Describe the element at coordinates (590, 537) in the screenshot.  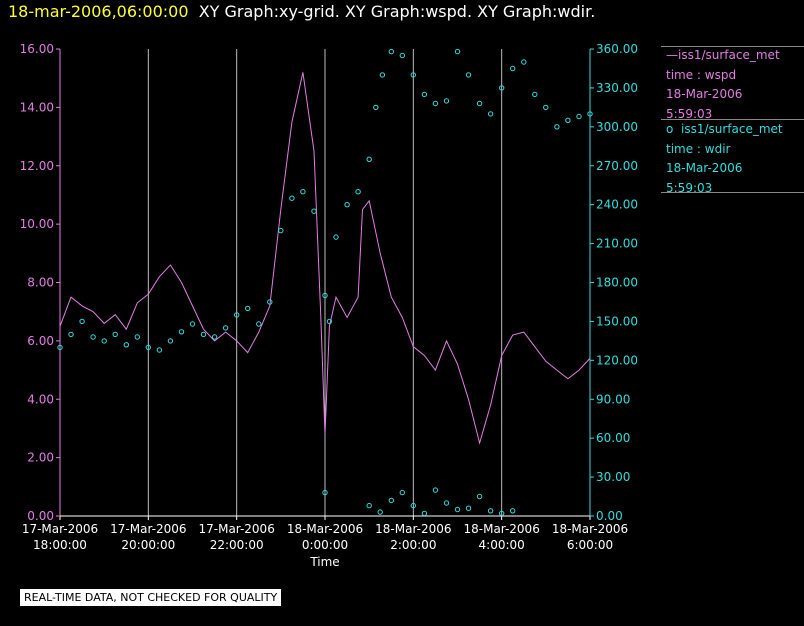
I see `x-tick-label: 18-Mar-2006 6:00:00` at that location.